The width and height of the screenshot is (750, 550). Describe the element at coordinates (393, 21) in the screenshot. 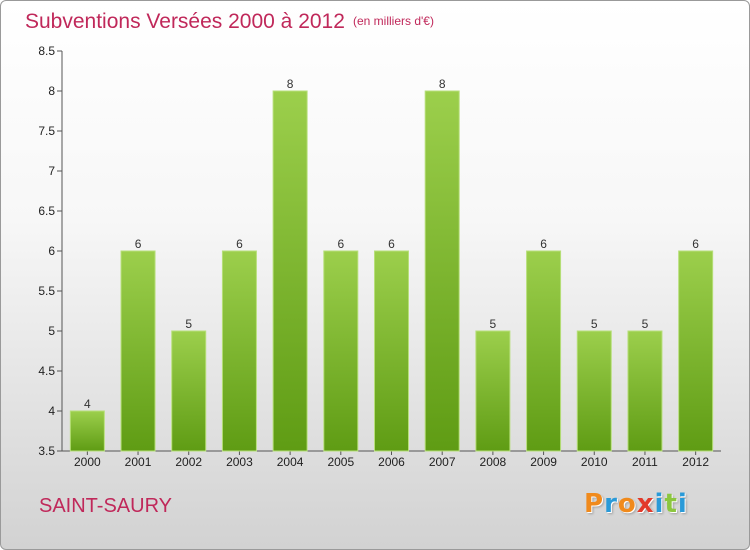

I see `chart-unit: (en milliers d'€)` at that location.